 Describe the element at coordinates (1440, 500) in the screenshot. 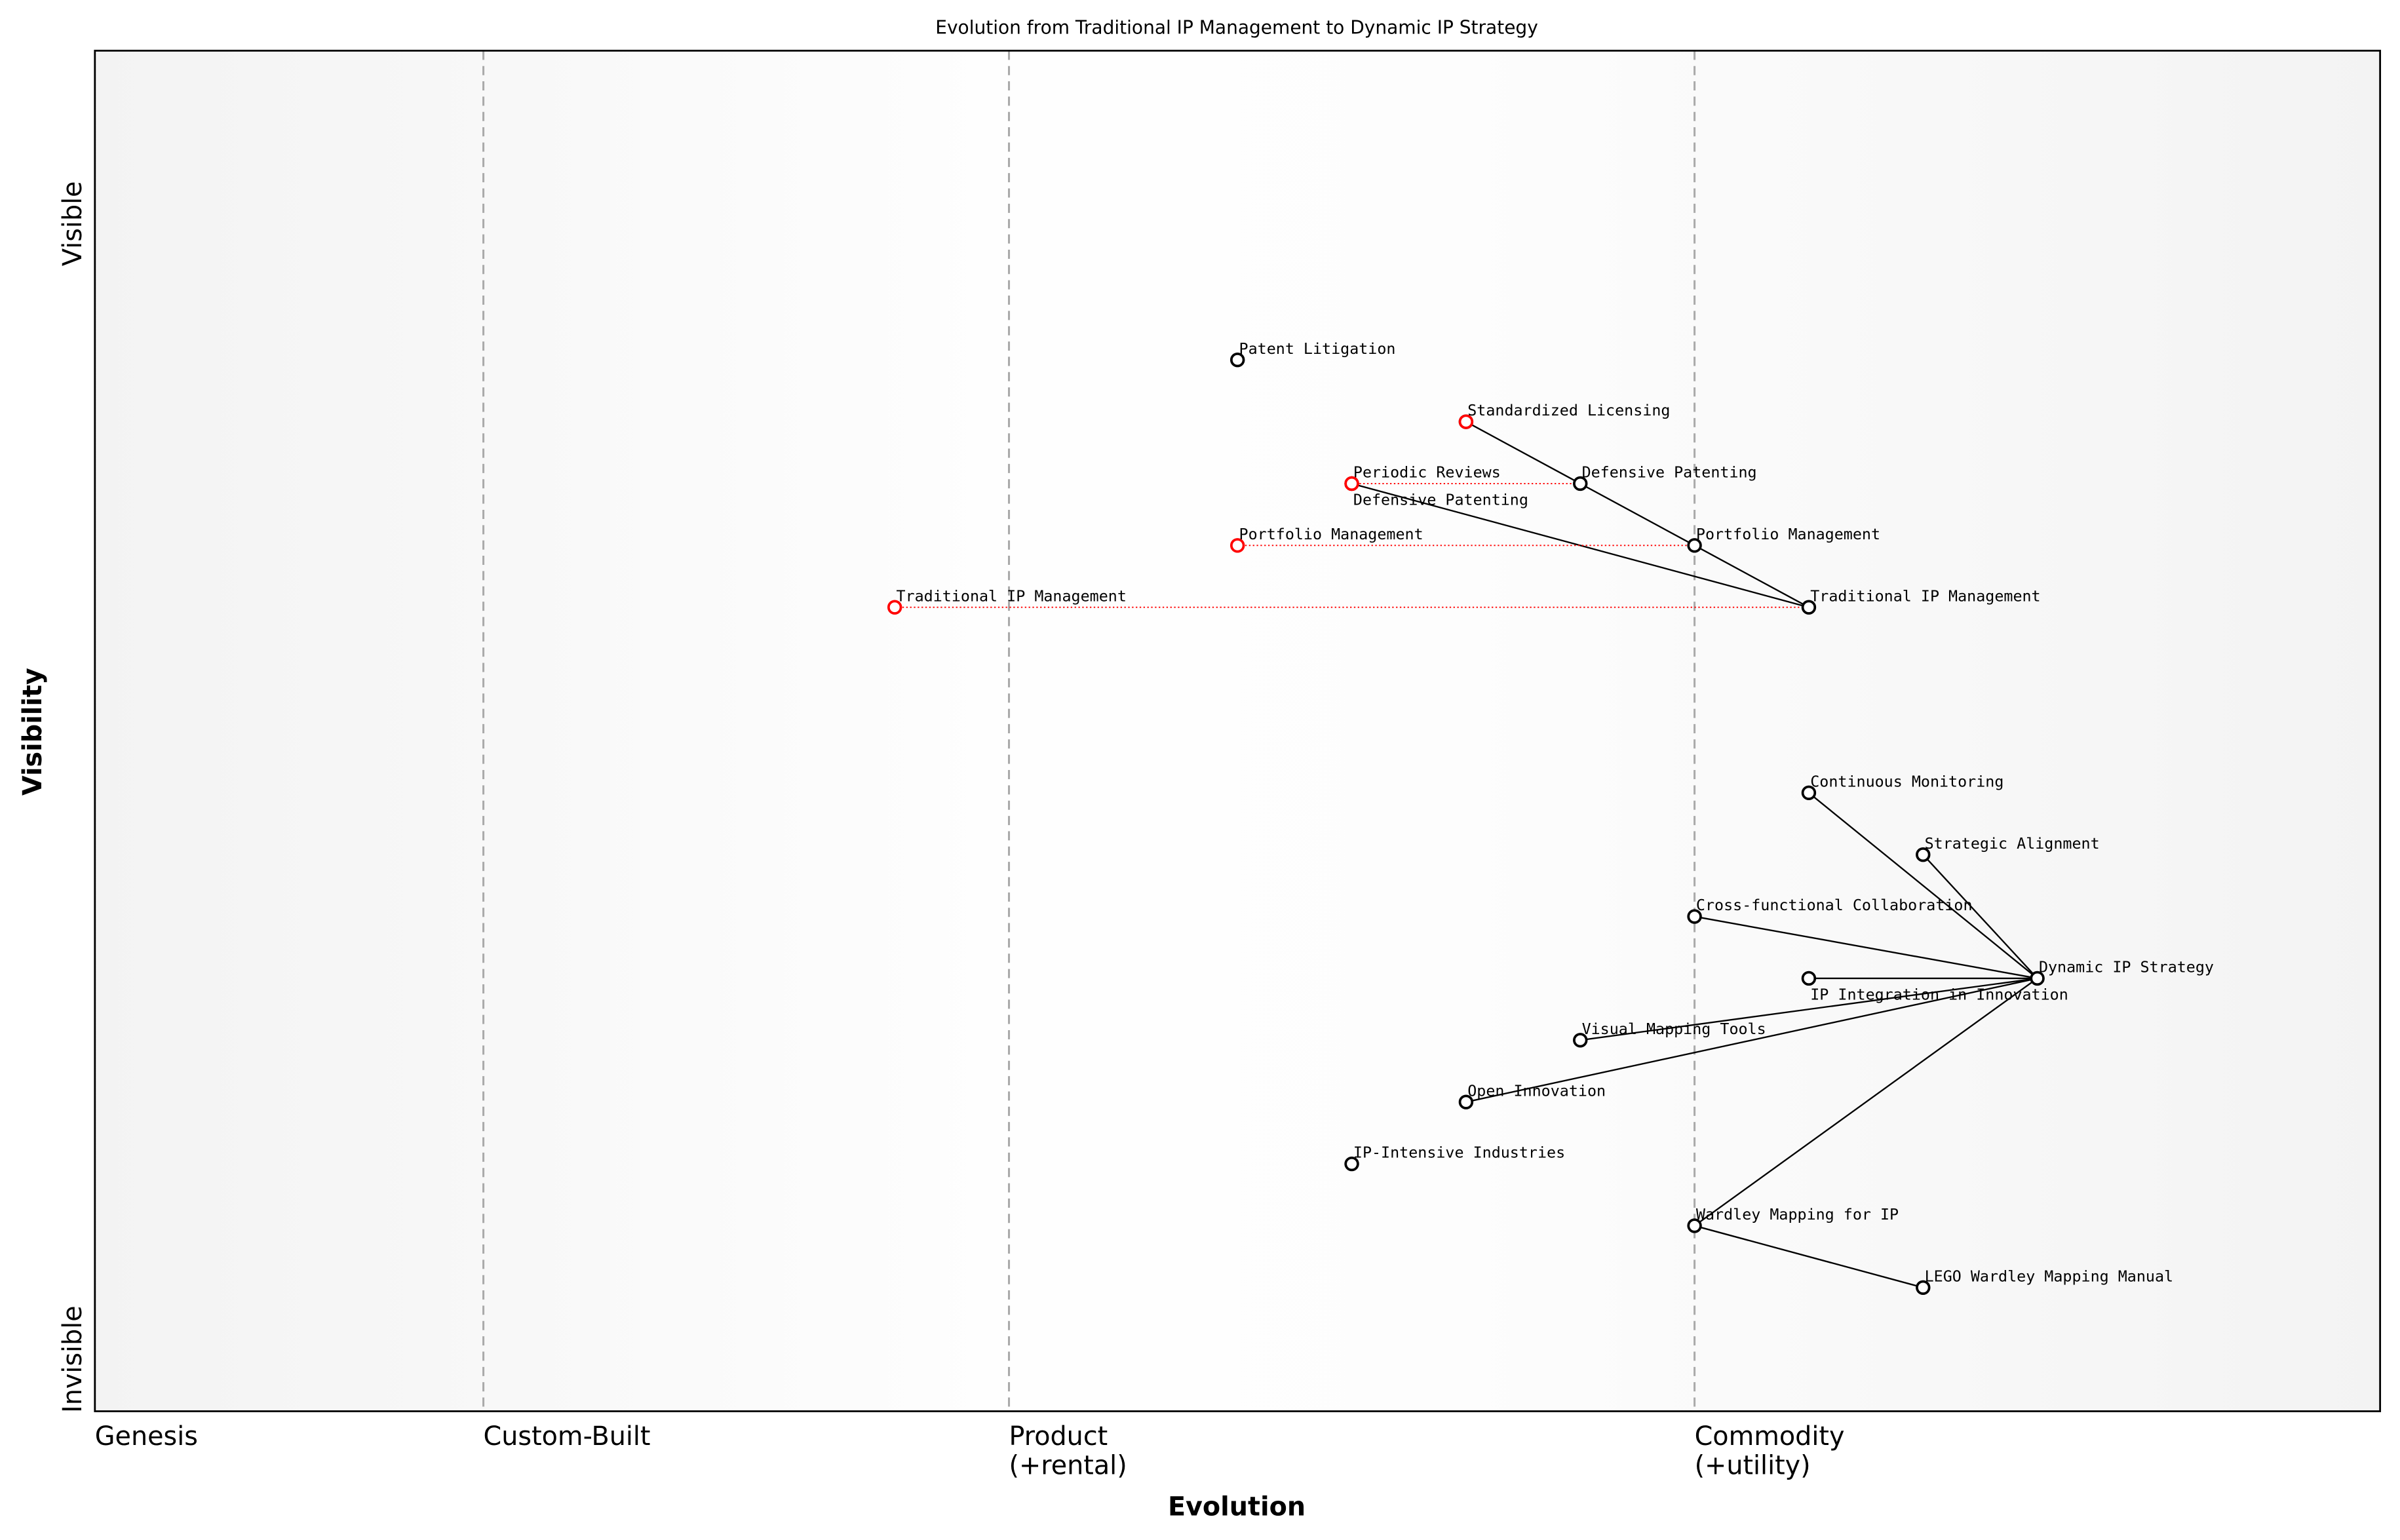

I see `evolved-from-label: Defensive Patenting` at that location.